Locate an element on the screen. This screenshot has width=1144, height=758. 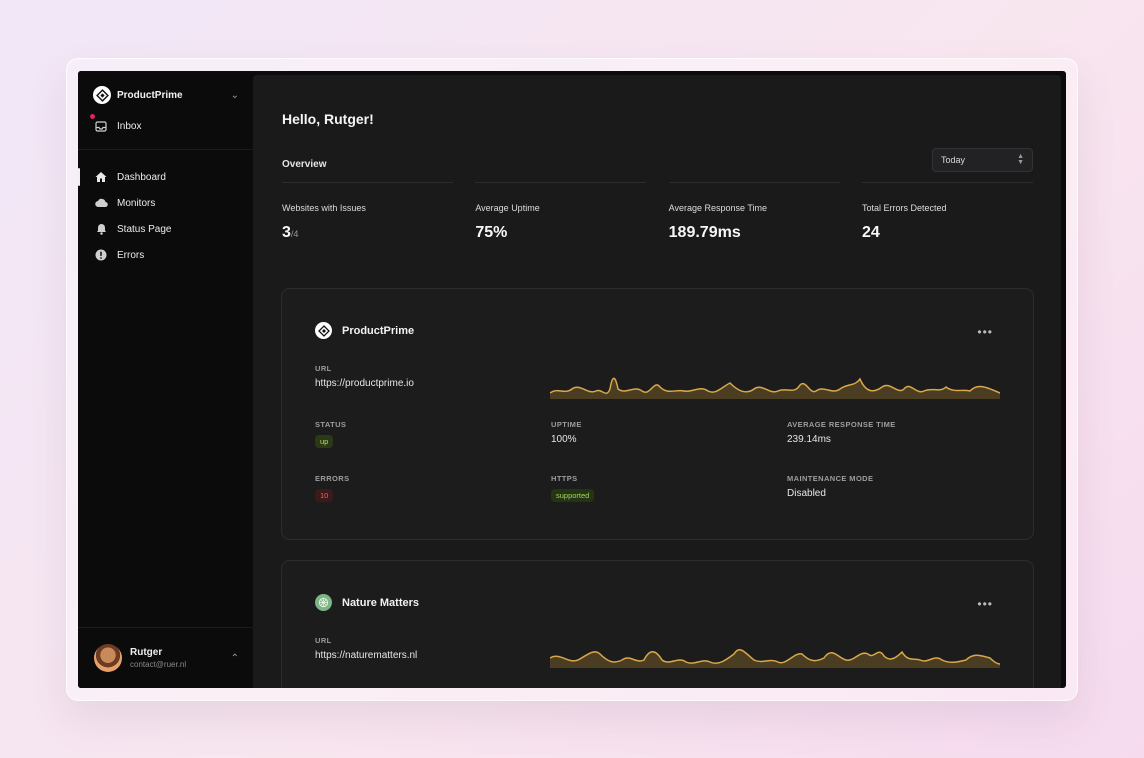
site-url: https://naturematters.nl is located at coordinates (366, 655).